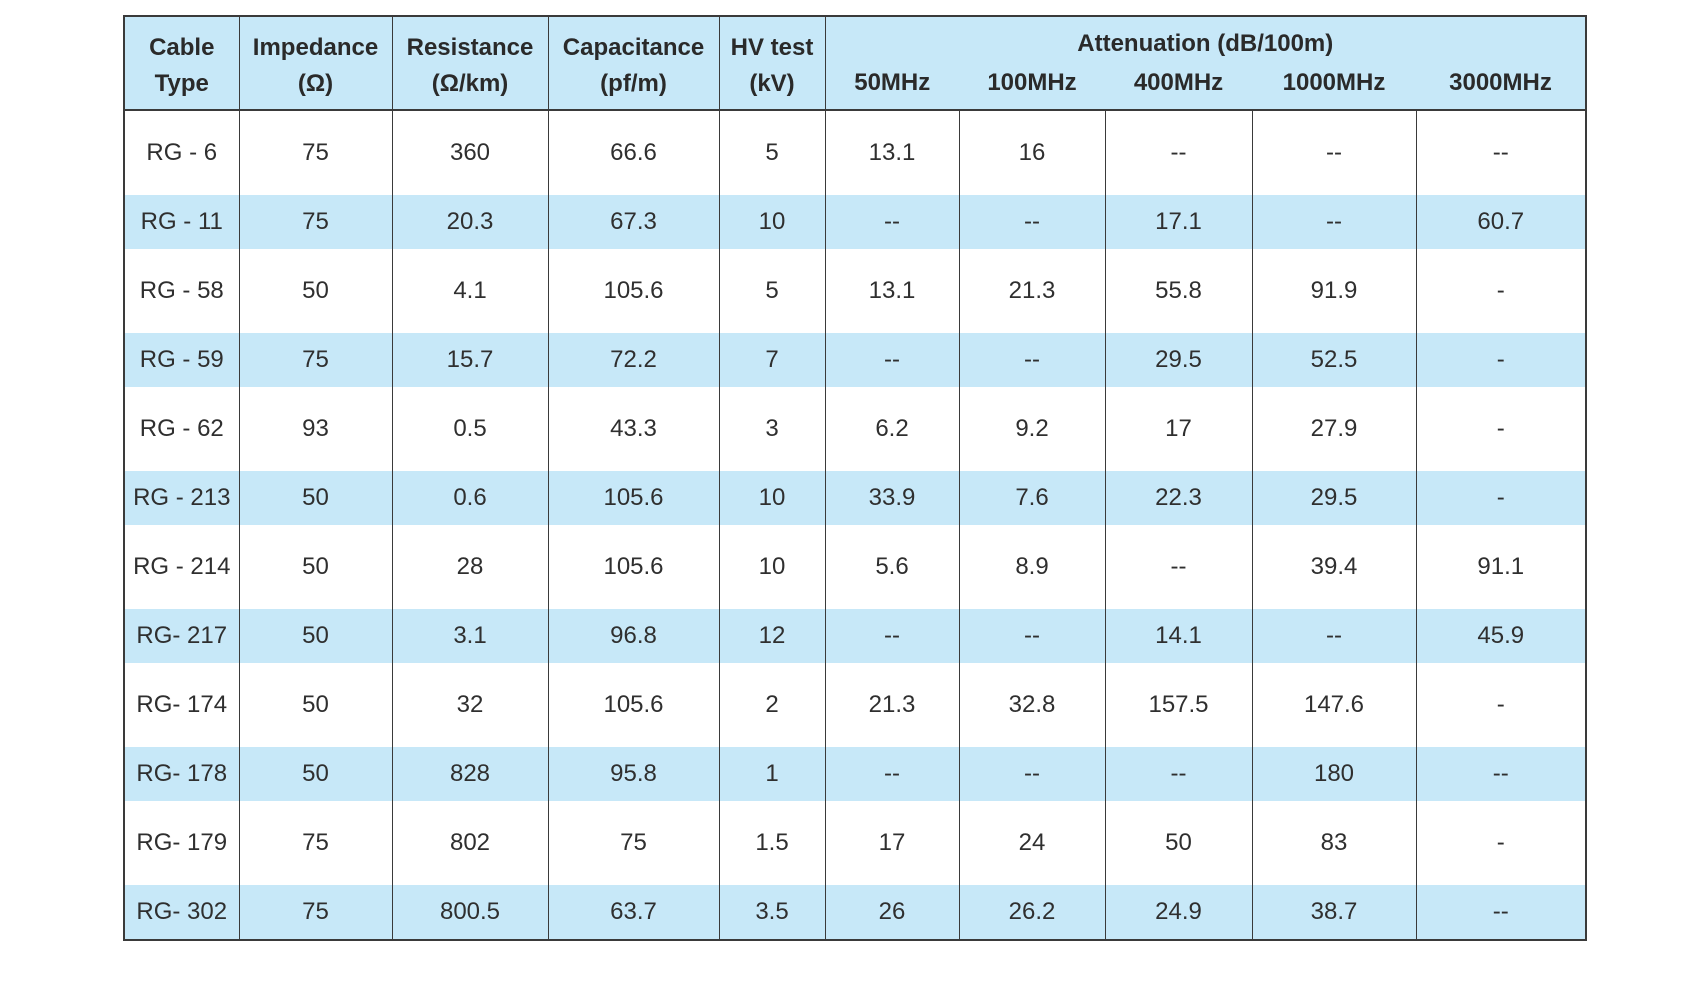 The width and height of the screenshot is (1704, 1007). What do you see at coordinates (1333, 843) in the screenshot?
I see `cell-atten-1000mhz: 83` at bounding box center [1333, 843].